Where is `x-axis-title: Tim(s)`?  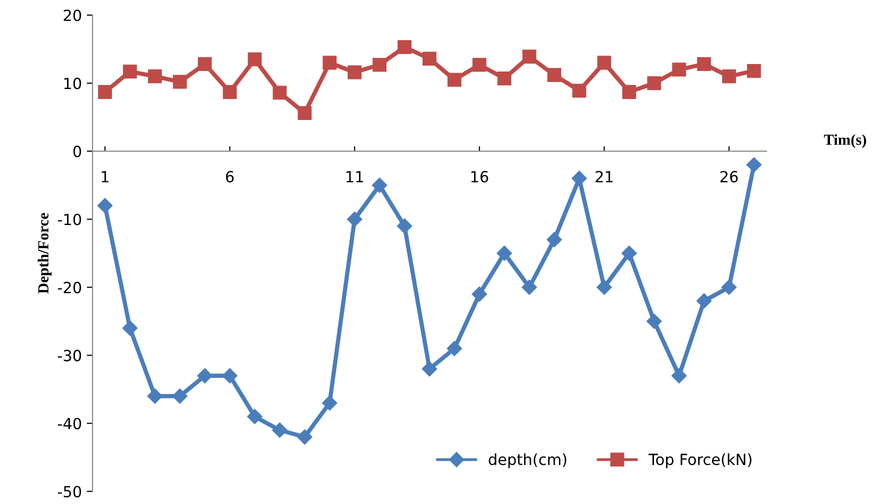
x-axis-title: Tim(s) is located at coordinates (845, 141).